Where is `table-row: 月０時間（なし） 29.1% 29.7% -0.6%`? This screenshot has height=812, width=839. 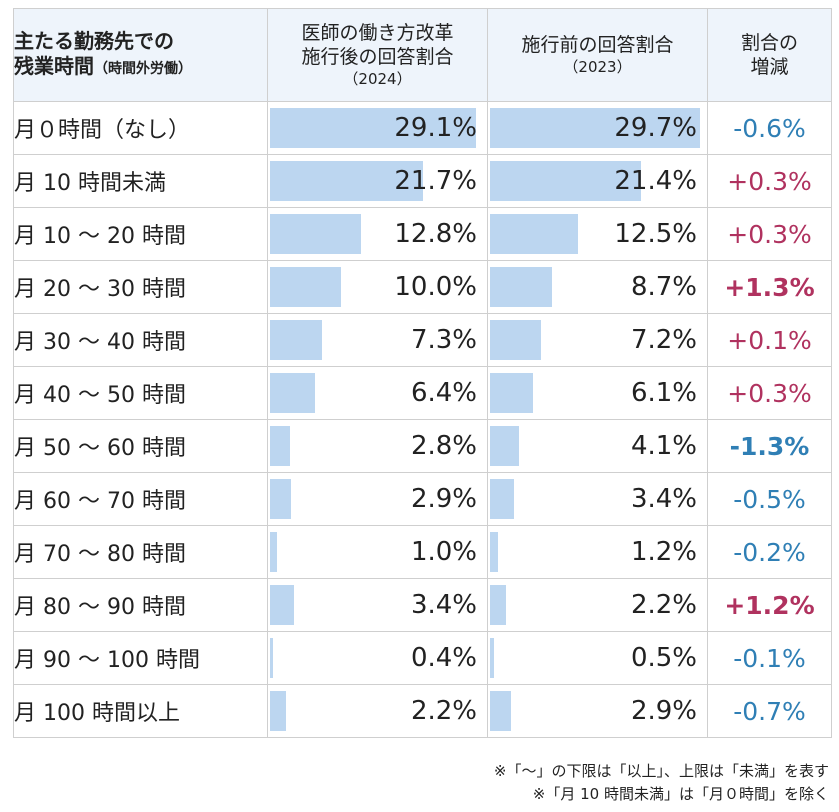 table-row: 月０時間（なし） 29.1% 29.7% -0.6% is located at coordinates (422, 128).